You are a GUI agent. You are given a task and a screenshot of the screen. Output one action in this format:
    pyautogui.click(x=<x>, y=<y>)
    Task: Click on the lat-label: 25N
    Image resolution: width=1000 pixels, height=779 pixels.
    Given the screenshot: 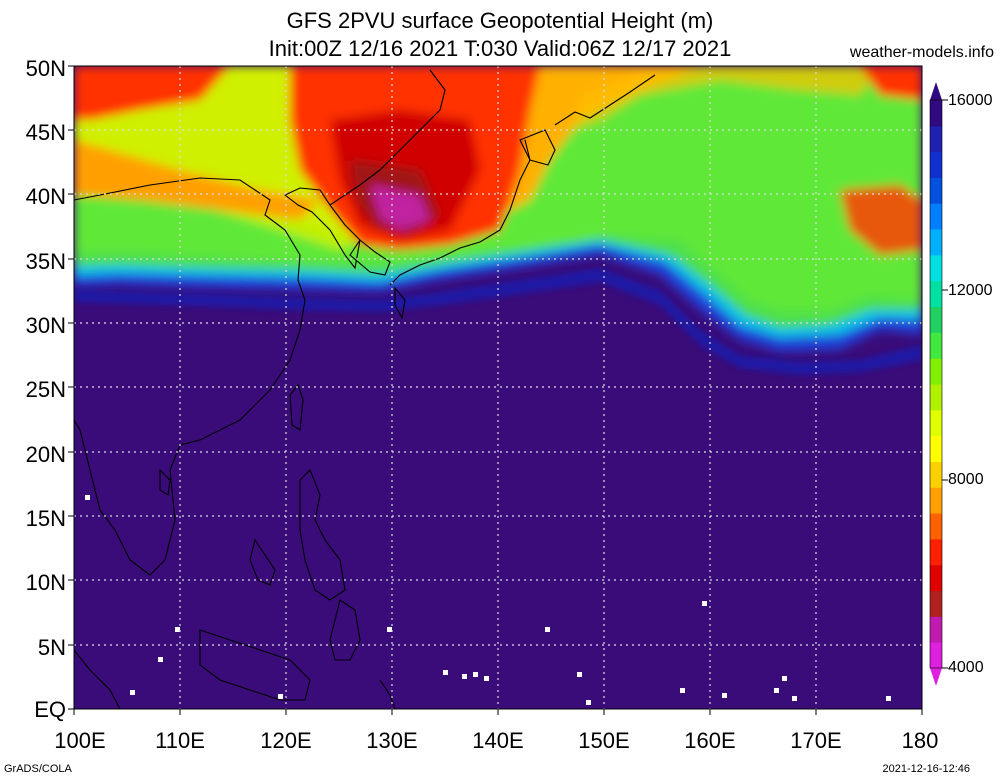 What is the action you would take?
    pyautogui.click(x=45, y=389)
    